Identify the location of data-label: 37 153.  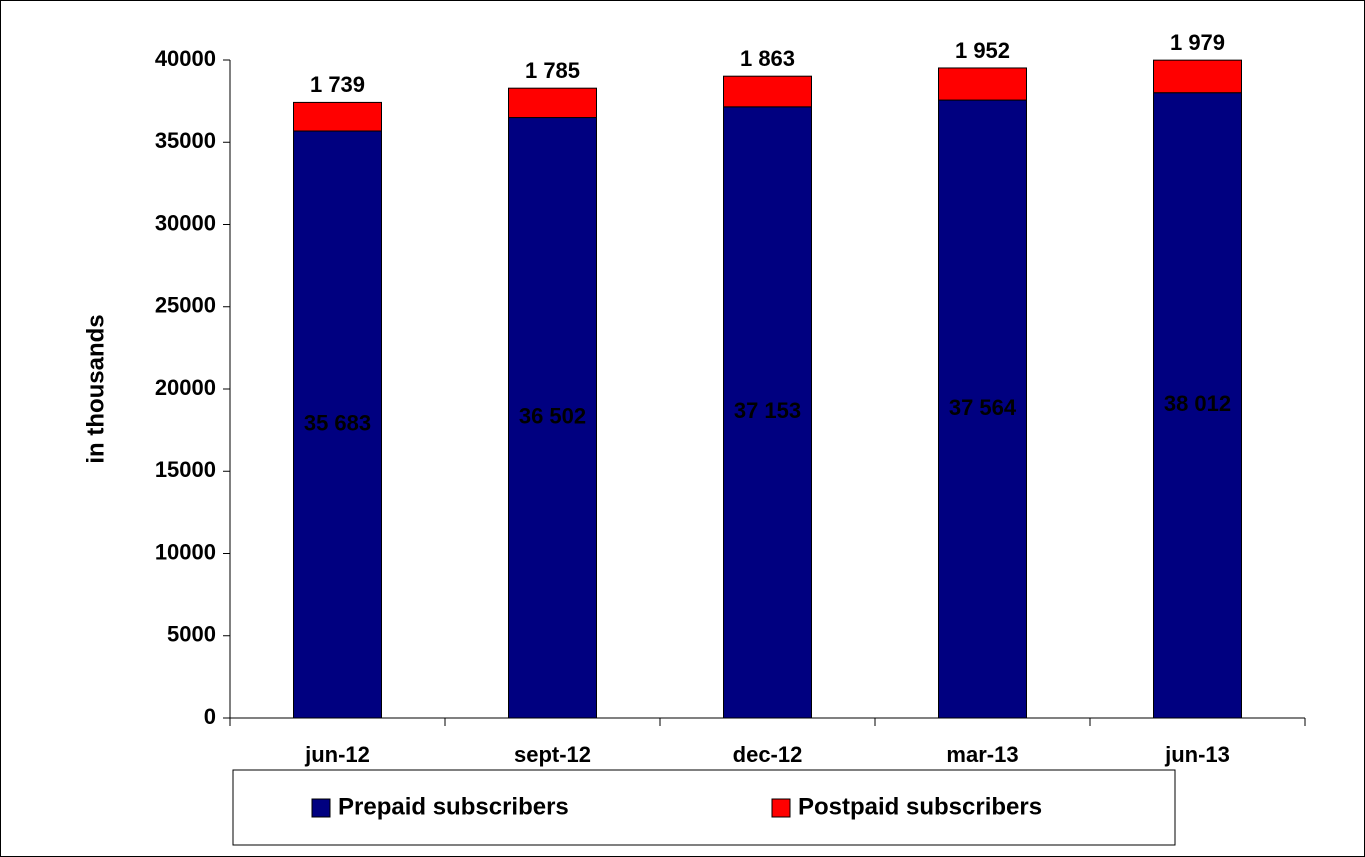
(767, 410).